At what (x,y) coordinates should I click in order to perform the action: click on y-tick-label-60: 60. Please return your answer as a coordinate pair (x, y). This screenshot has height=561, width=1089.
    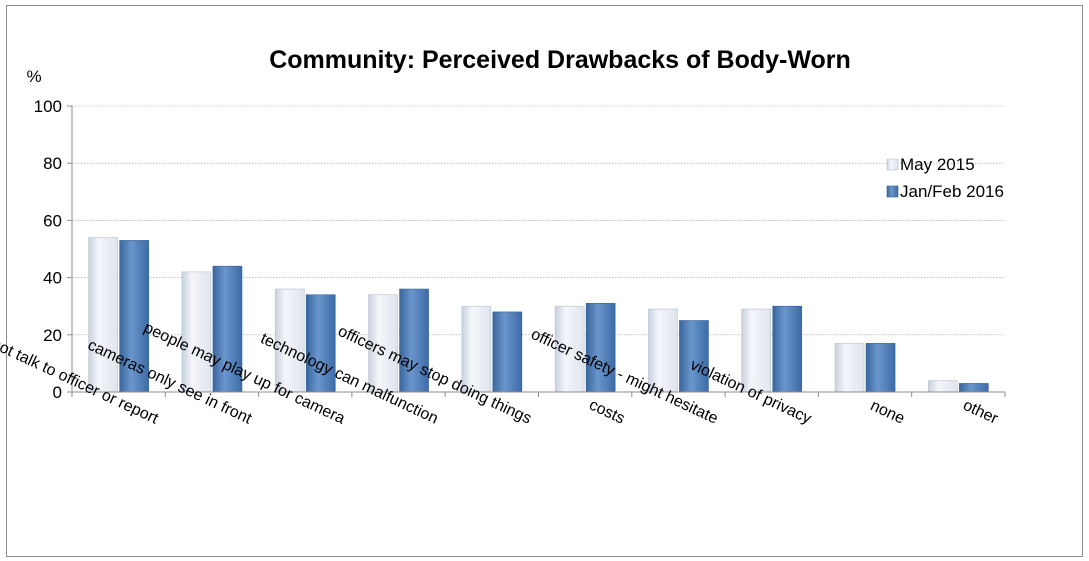
    Looking at the image, I should click on (52, 220).